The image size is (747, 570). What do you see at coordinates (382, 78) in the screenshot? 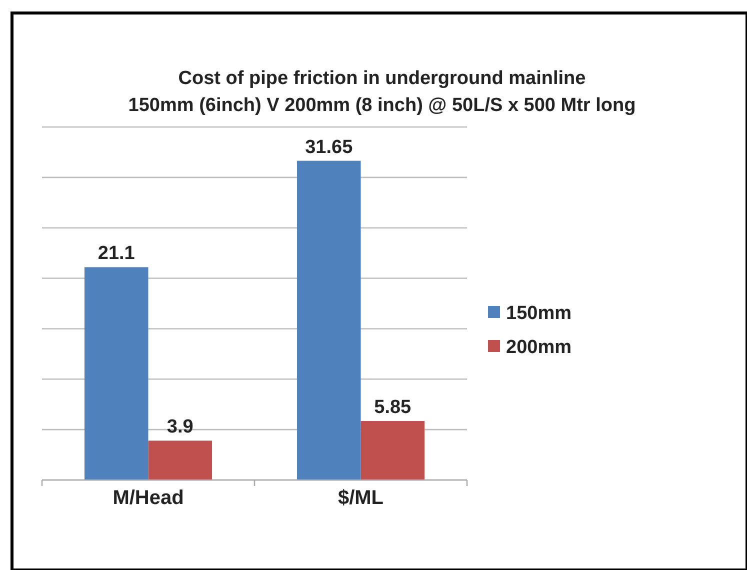
I see `chart-title: Cost of pipe friction in underground mainline` at bounding box center [382, 78].